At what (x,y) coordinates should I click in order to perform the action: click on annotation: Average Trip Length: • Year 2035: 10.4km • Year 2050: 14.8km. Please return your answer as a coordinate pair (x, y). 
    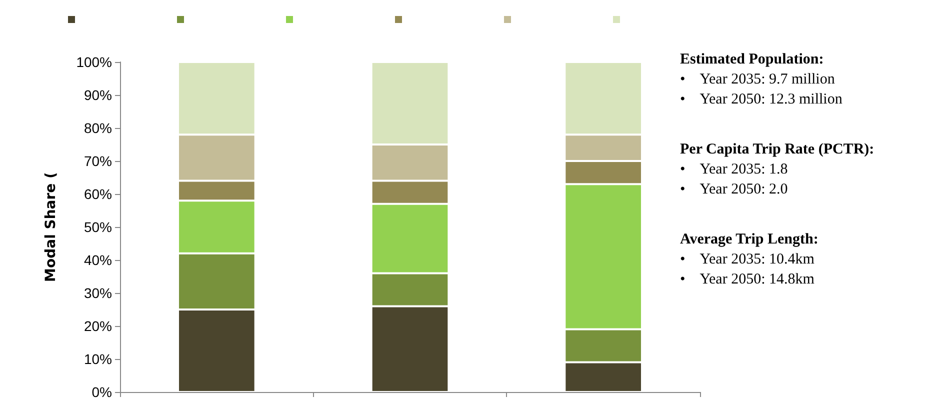
    Looking at the image, I should click on (749, 260).